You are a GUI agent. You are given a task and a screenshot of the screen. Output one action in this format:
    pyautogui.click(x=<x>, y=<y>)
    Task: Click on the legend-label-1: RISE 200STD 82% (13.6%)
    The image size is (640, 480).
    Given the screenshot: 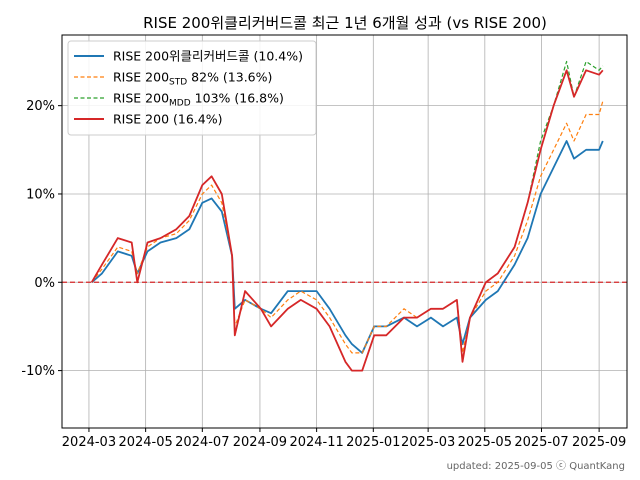 What is the action you would take?
    pyautogui.click(x=192, y=79)
    